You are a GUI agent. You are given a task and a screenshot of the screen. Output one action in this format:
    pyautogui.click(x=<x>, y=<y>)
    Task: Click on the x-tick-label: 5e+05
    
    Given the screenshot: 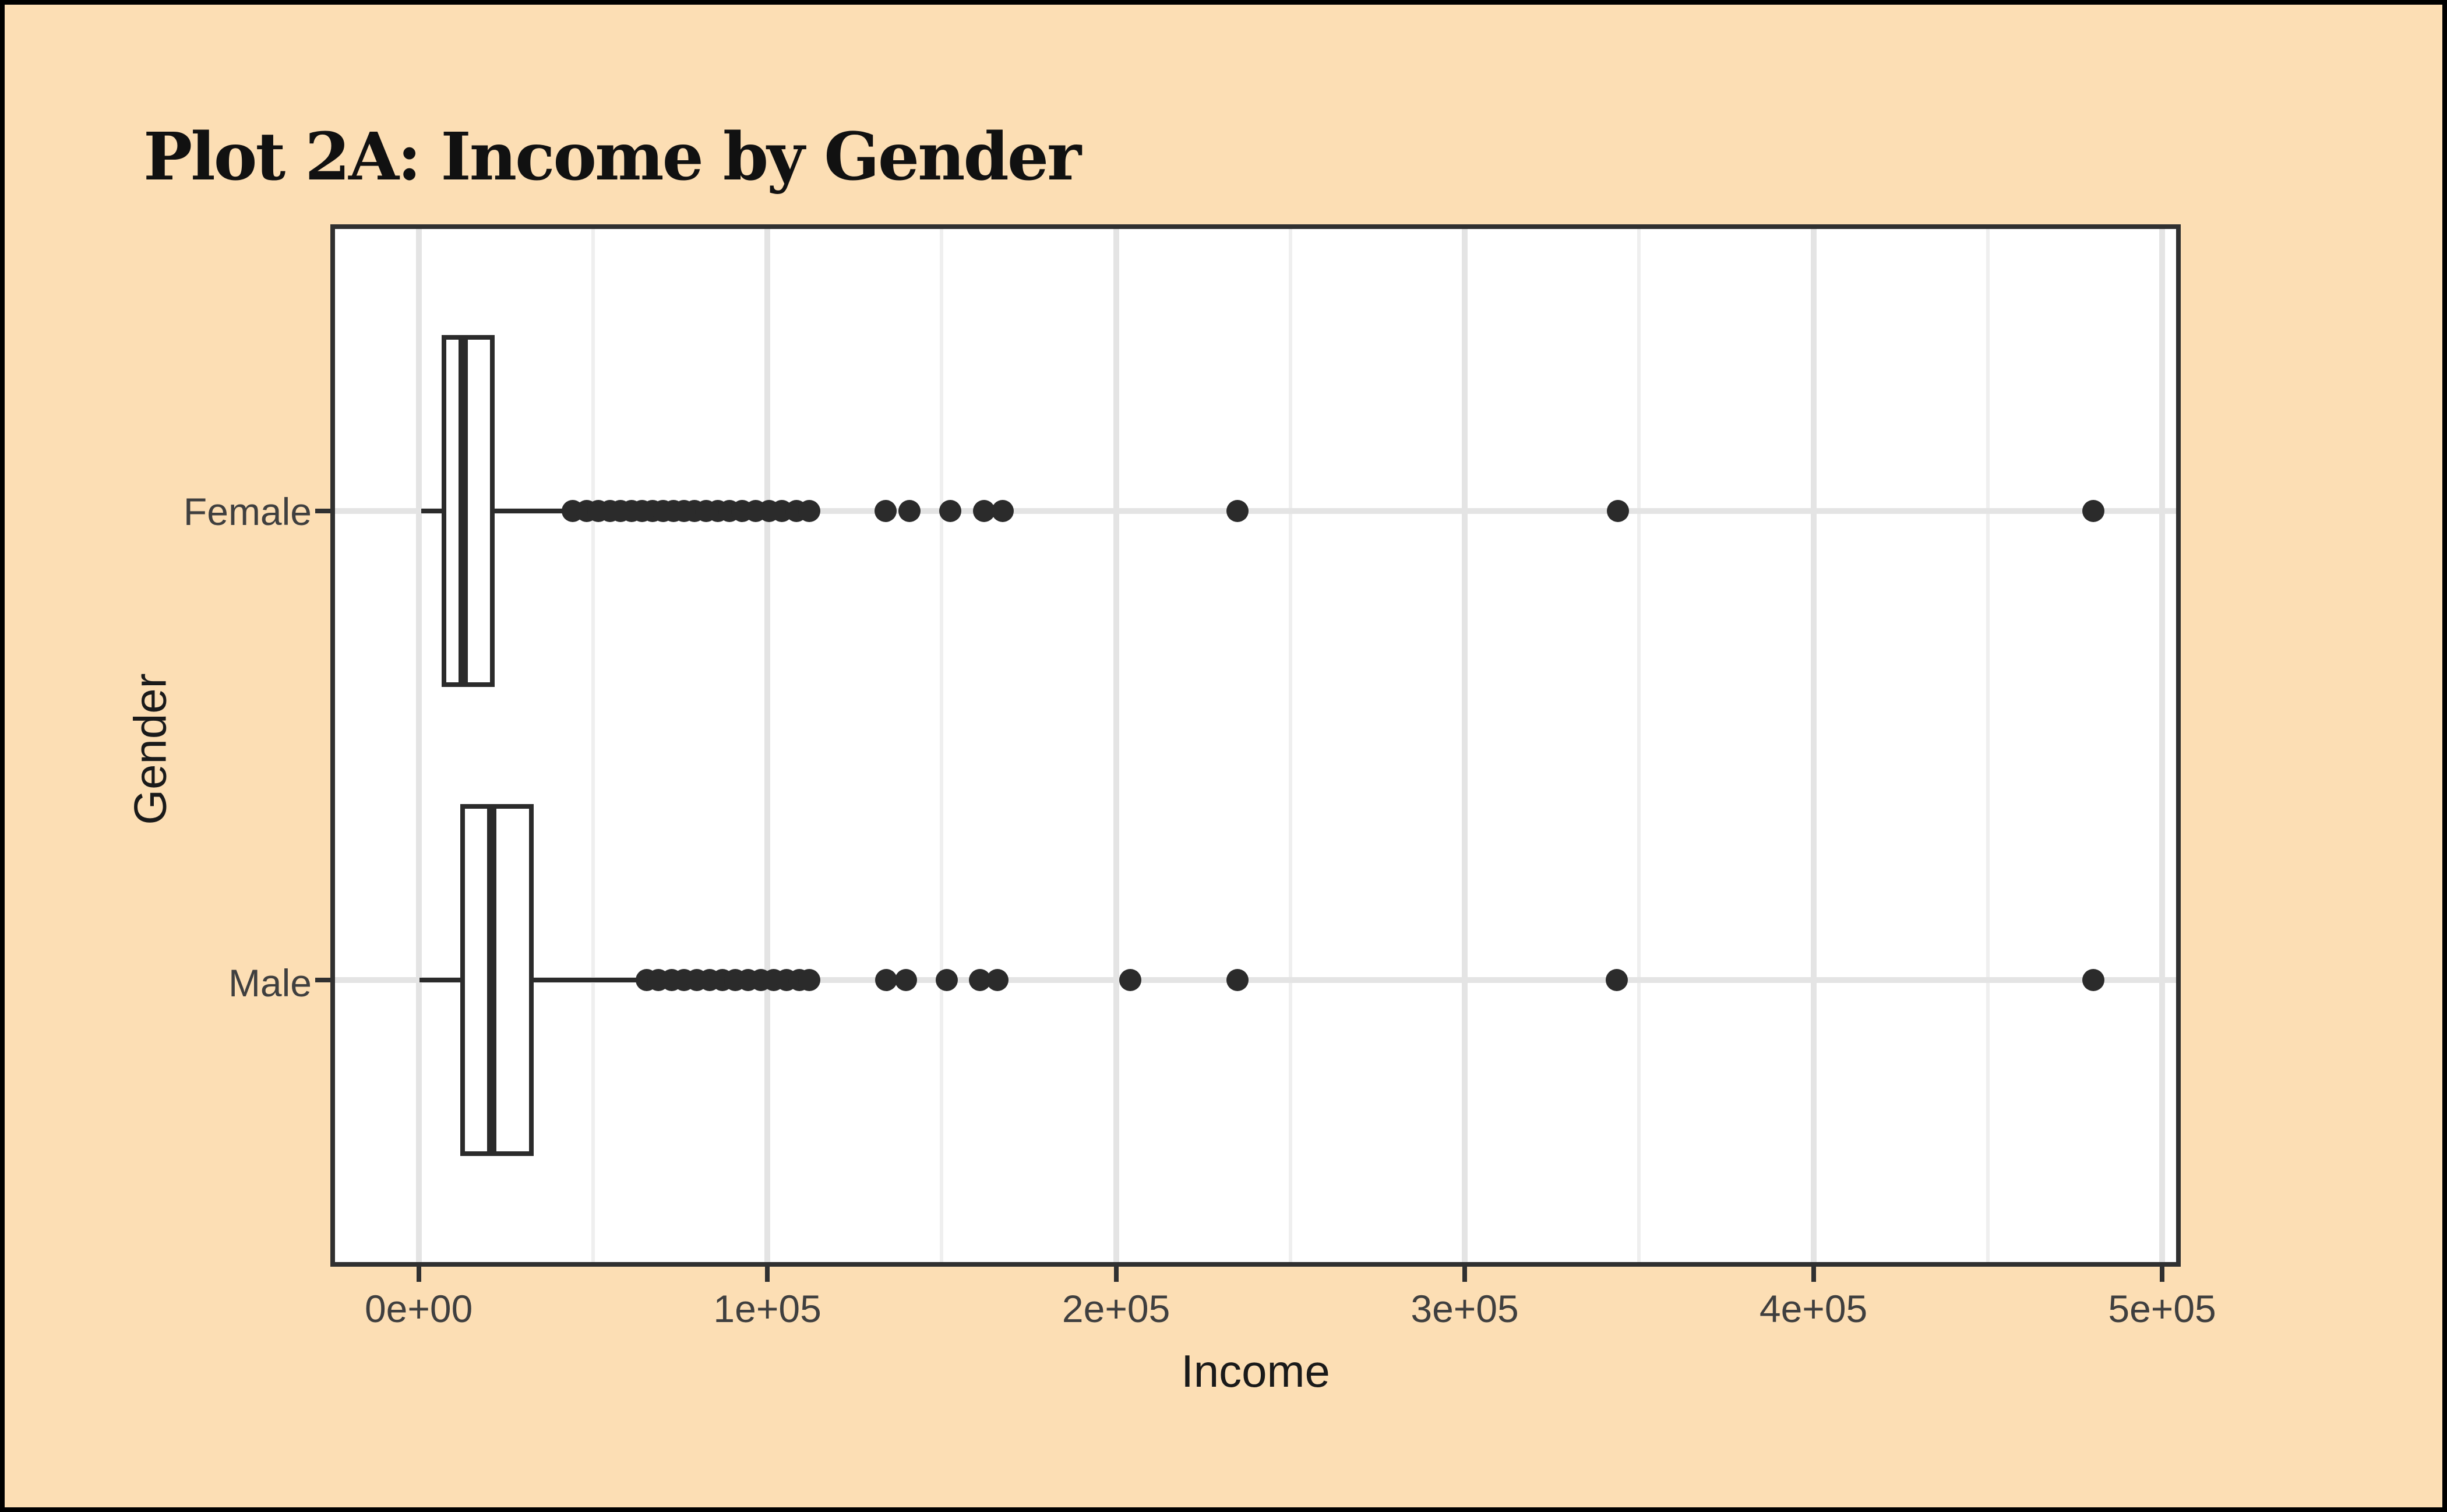 What is the action you would take?
    pyautogui.click(x=2162, y=1308)
    